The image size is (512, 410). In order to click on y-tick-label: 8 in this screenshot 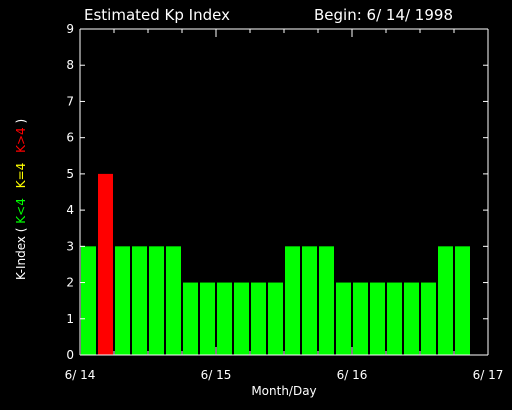, I will do `click(70, 65)`.